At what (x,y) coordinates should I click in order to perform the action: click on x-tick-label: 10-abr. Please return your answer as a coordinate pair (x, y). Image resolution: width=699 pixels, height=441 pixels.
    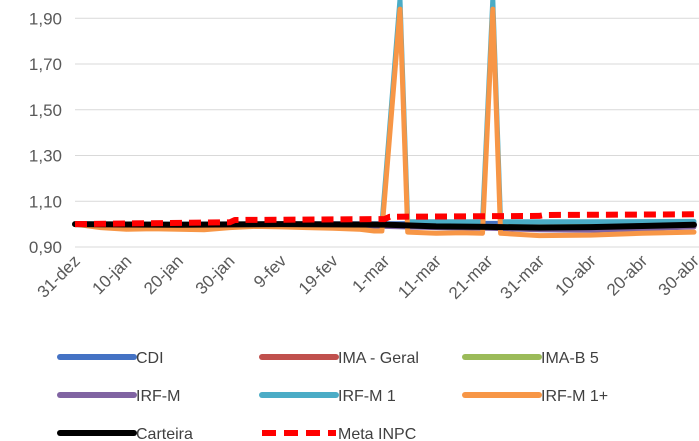
    Looking at the image, I should click on (575, 275).